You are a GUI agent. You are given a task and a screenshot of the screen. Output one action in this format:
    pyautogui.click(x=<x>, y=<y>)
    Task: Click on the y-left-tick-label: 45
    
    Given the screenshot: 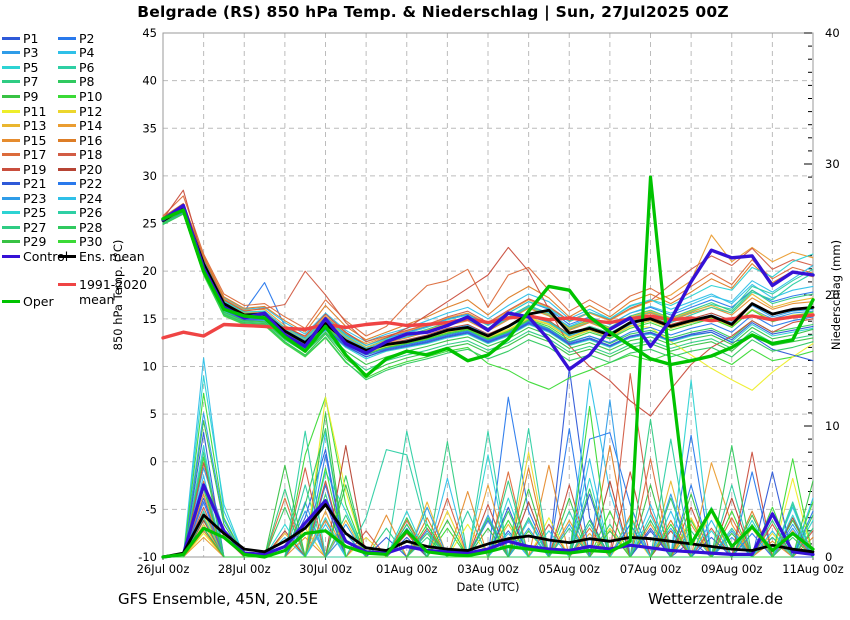 What is the action you would take?
    pyautogui.click(x=149, y=33)
    